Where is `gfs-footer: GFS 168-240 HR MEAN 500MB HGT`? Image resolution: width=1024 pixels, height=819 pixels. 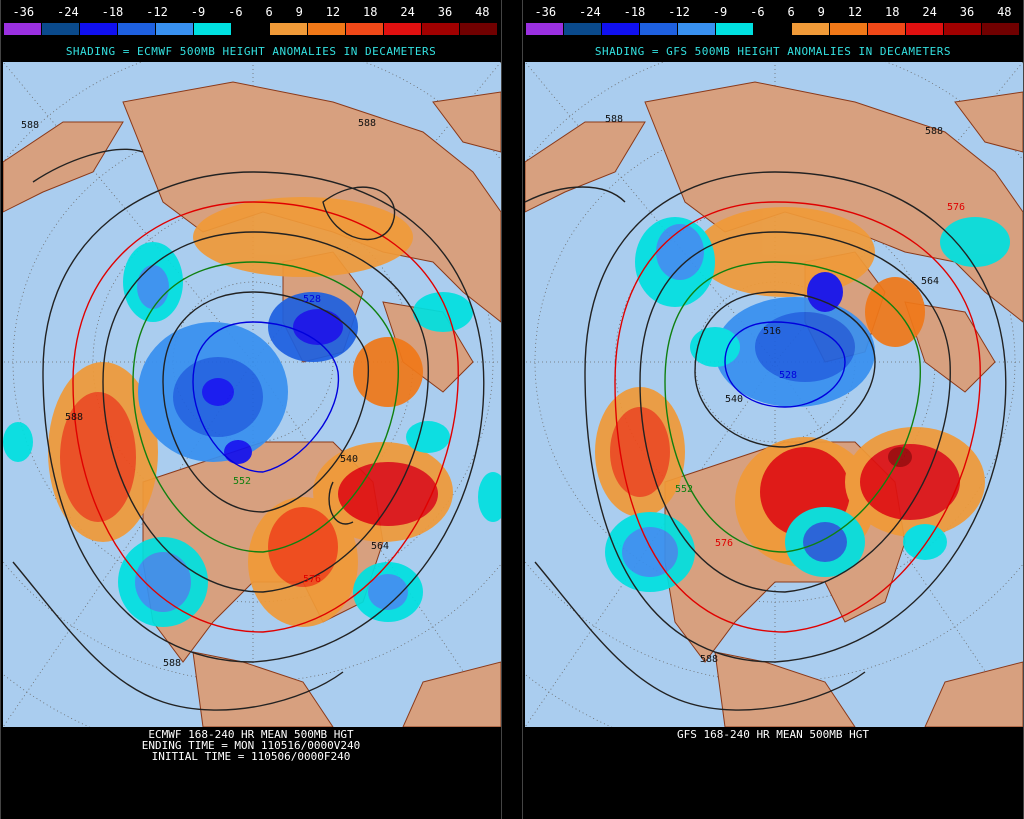 gfs-footer: GFS 168-240 HR MEAN 500MB HGT is located at coordinates (773, 734).